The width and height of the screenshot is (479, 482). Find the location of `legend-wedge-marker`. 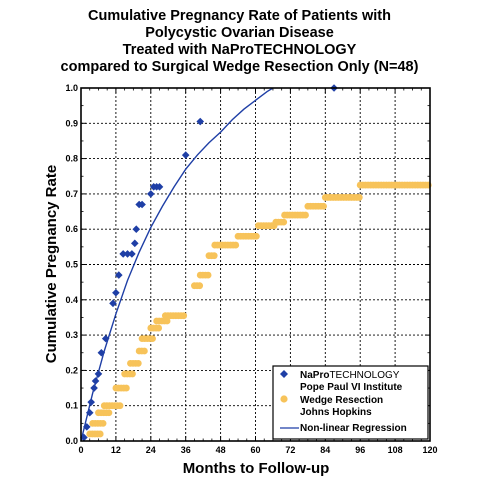

legend-wedge-marker is located at coordinates (284, 399).